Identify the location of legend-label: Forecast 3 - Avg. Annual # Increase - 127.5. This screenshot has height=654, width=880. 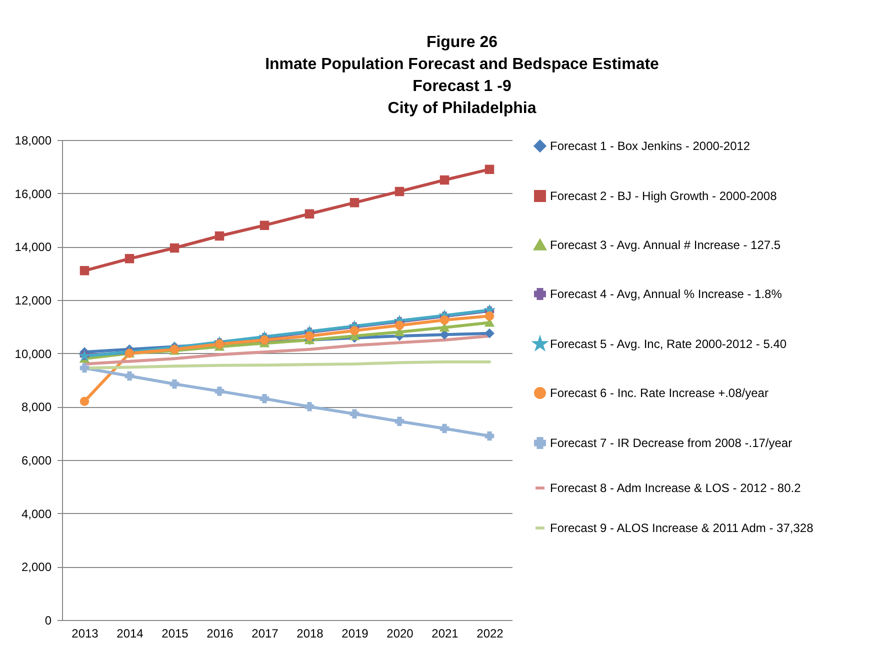
(665, 245).